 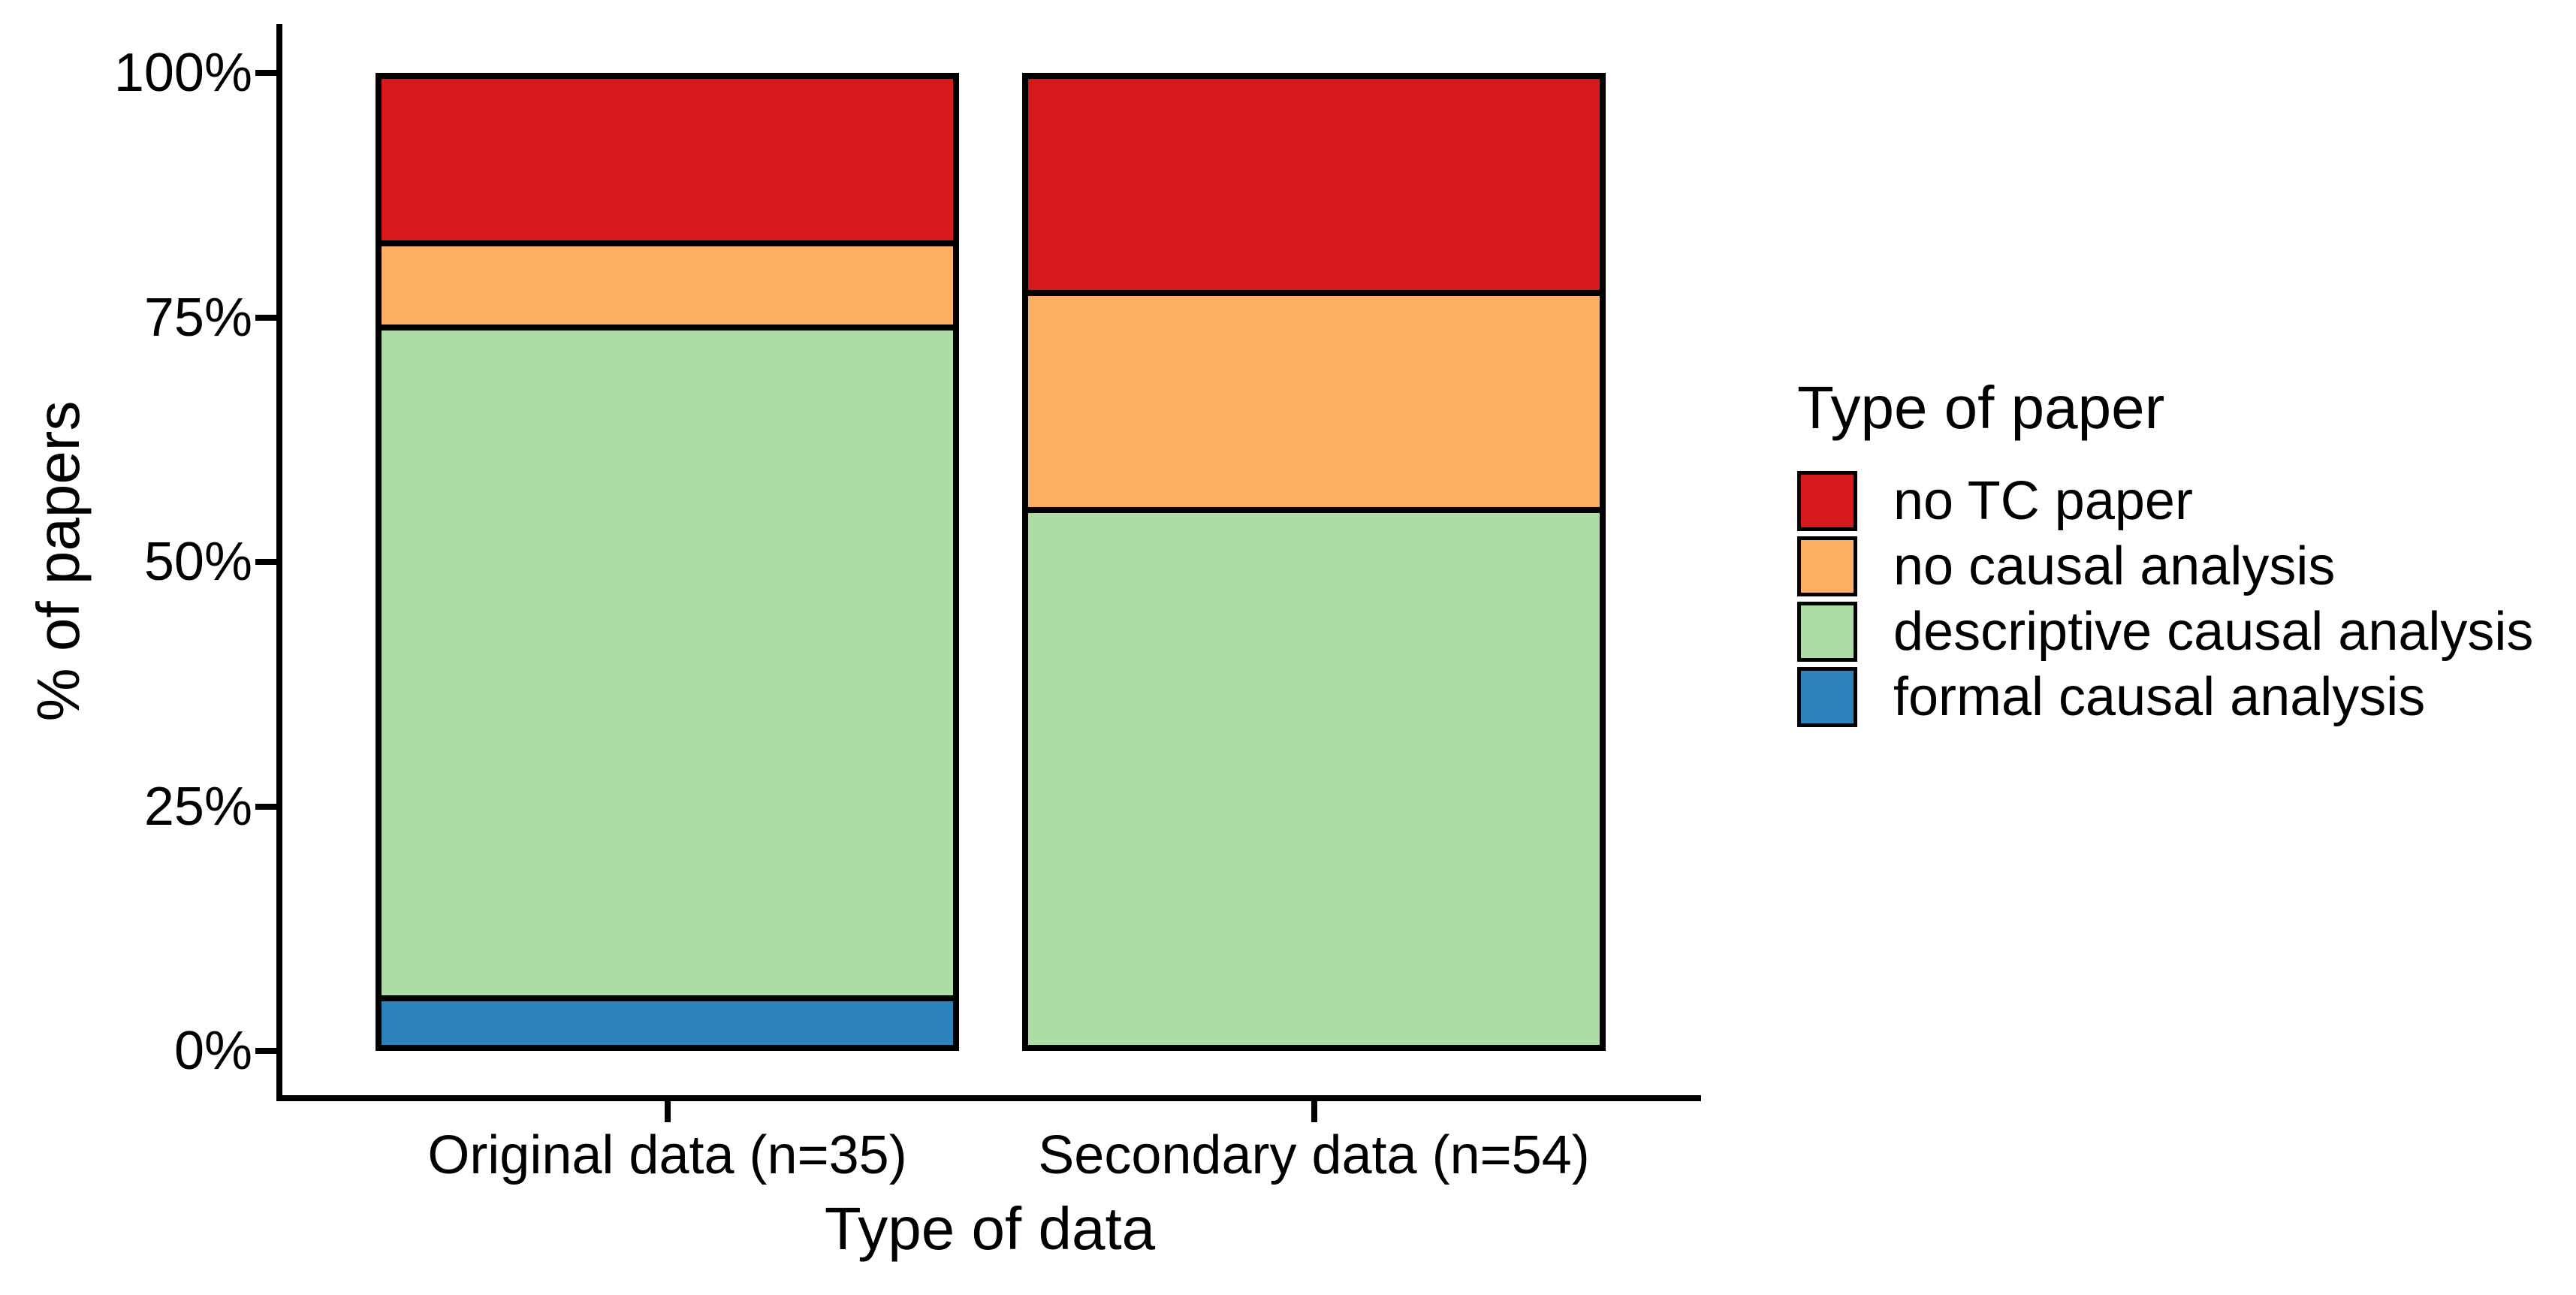 I want to click on legend-key-no-causal-analysis, so click(x=1827, y=566).